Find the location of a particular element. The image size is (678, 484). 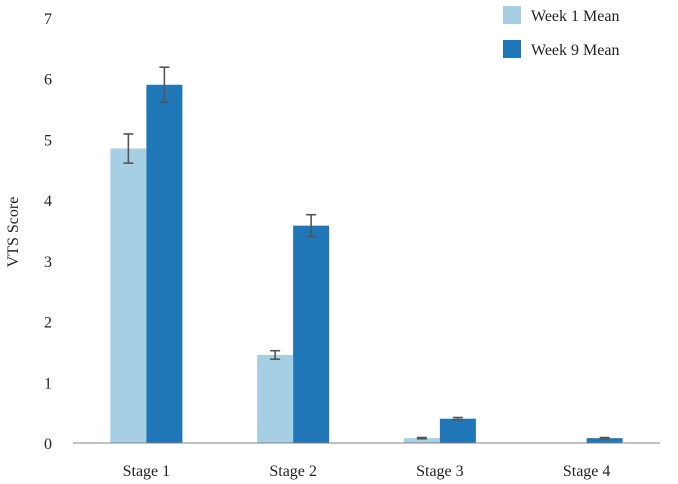

y-tick-label: 7 is located at coordinates (48, 19).